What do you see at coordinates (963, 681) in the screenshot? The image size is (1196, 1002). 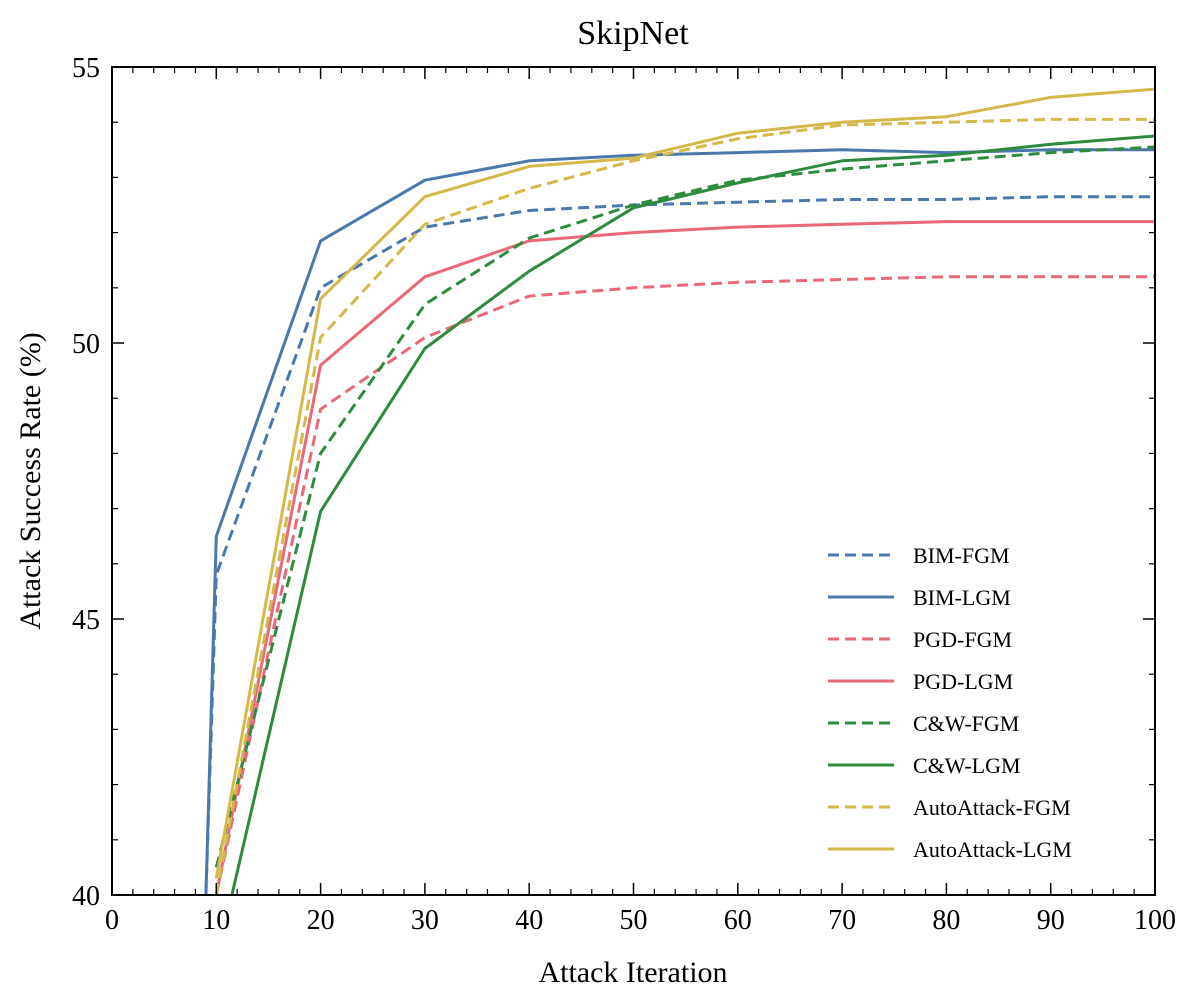 I see `legend-label: PGD-LGM` at bounding box center [963, 681].